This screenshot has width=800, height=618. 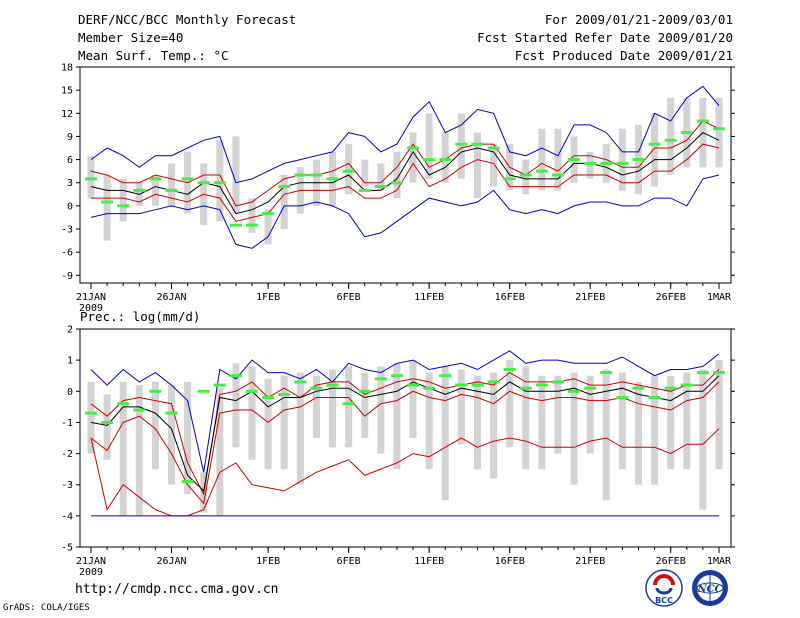 What do you see at coordinates (153, 55) in the screenshot?
I see `variable-label: Mean Surf. Temp.: °C` at bounding box center [153, 55].